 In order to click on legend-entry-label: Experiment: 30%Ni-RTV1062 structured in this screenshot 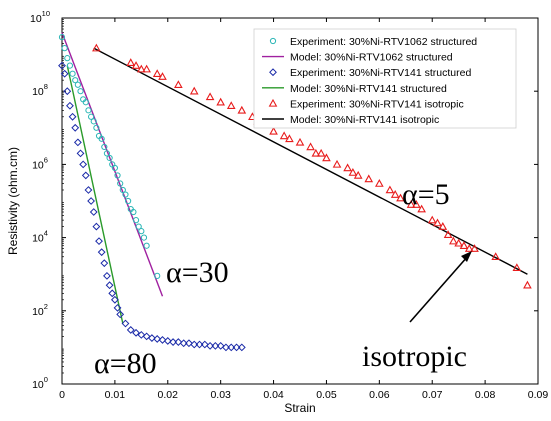, I will do `click(383, 42)`.